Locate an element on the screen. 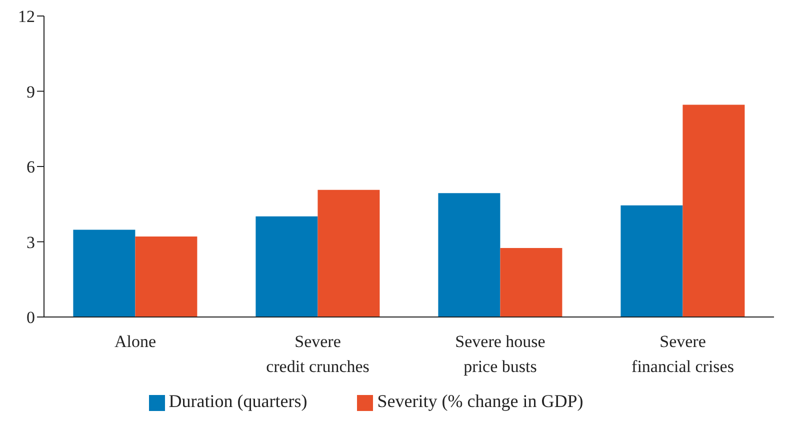 Image resolution: width=786 pixels, height=430 pixels. x-tick-label: Severe house price busts is located at coordinates (500, 354).